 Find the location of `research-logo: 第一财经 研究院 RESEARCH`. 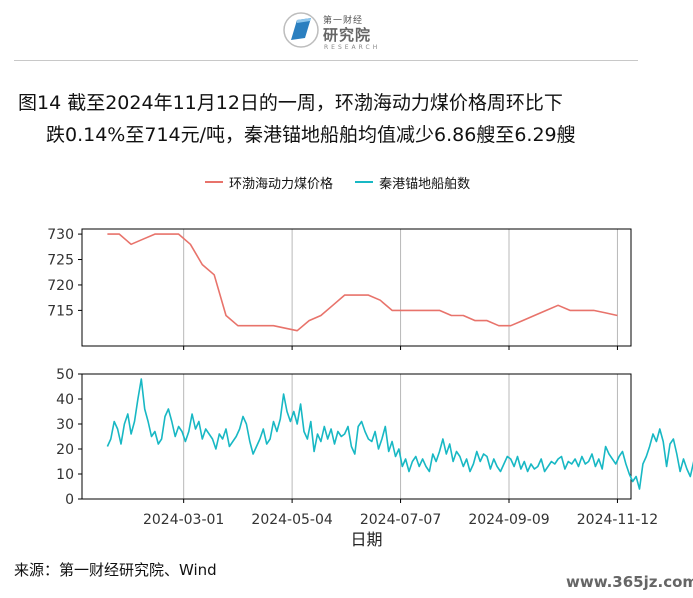

research-logo: 第一财经 研究院 RESEARCH is located at coordinates (363, 31).